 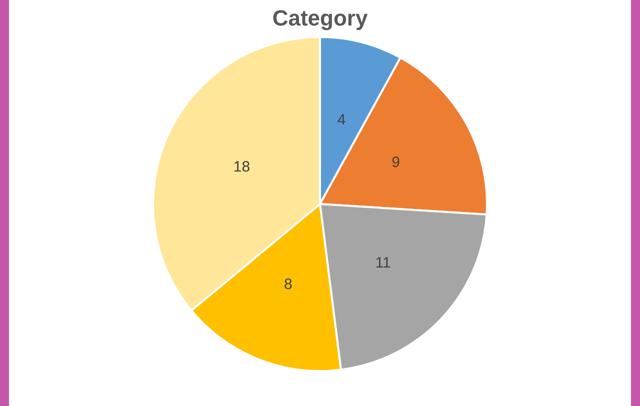 I want to click on data-label: 8, so click(x=288, y=284).